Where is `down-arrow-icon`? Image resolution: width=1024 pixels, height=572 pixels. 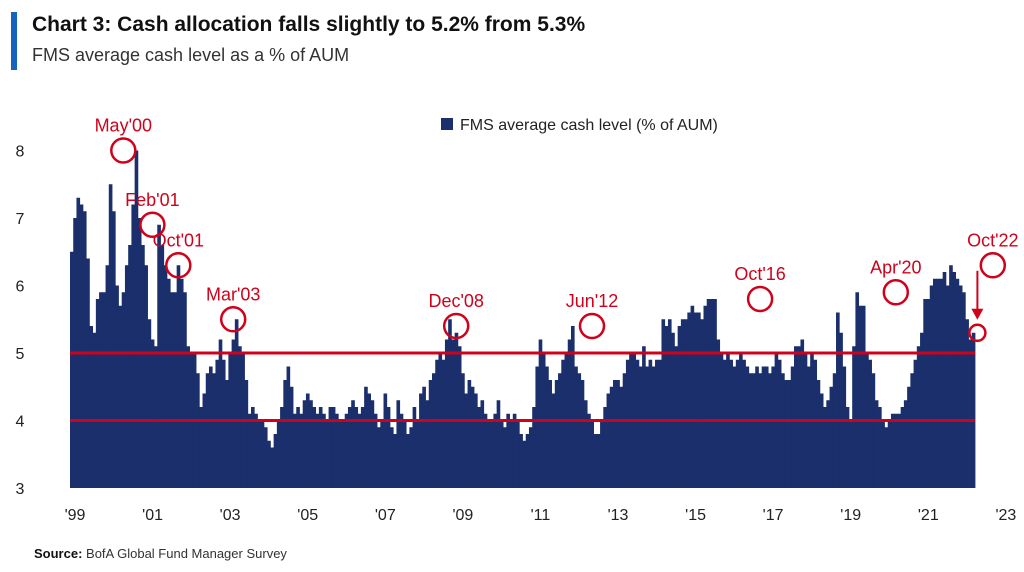 down-arrow-icon is located at coordinates (977, 314).